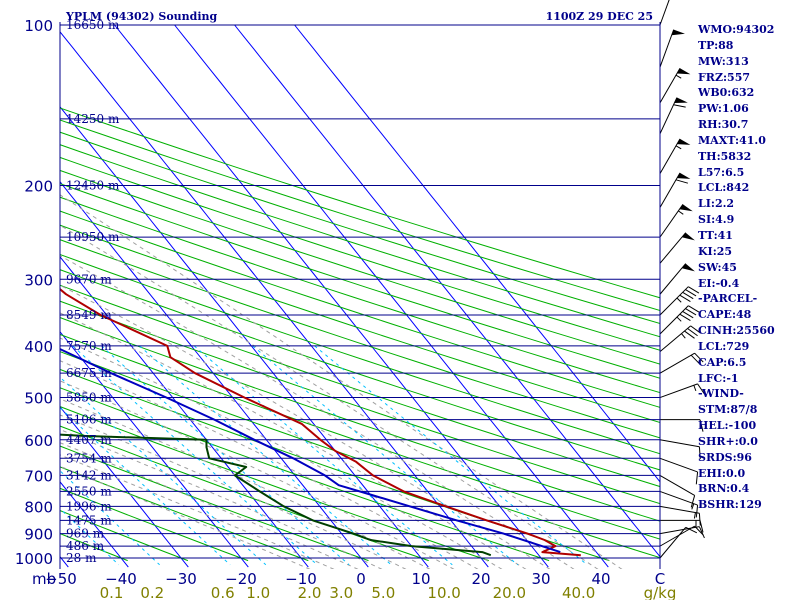  I want to click on height-label: 969 m, so click(85, 534).